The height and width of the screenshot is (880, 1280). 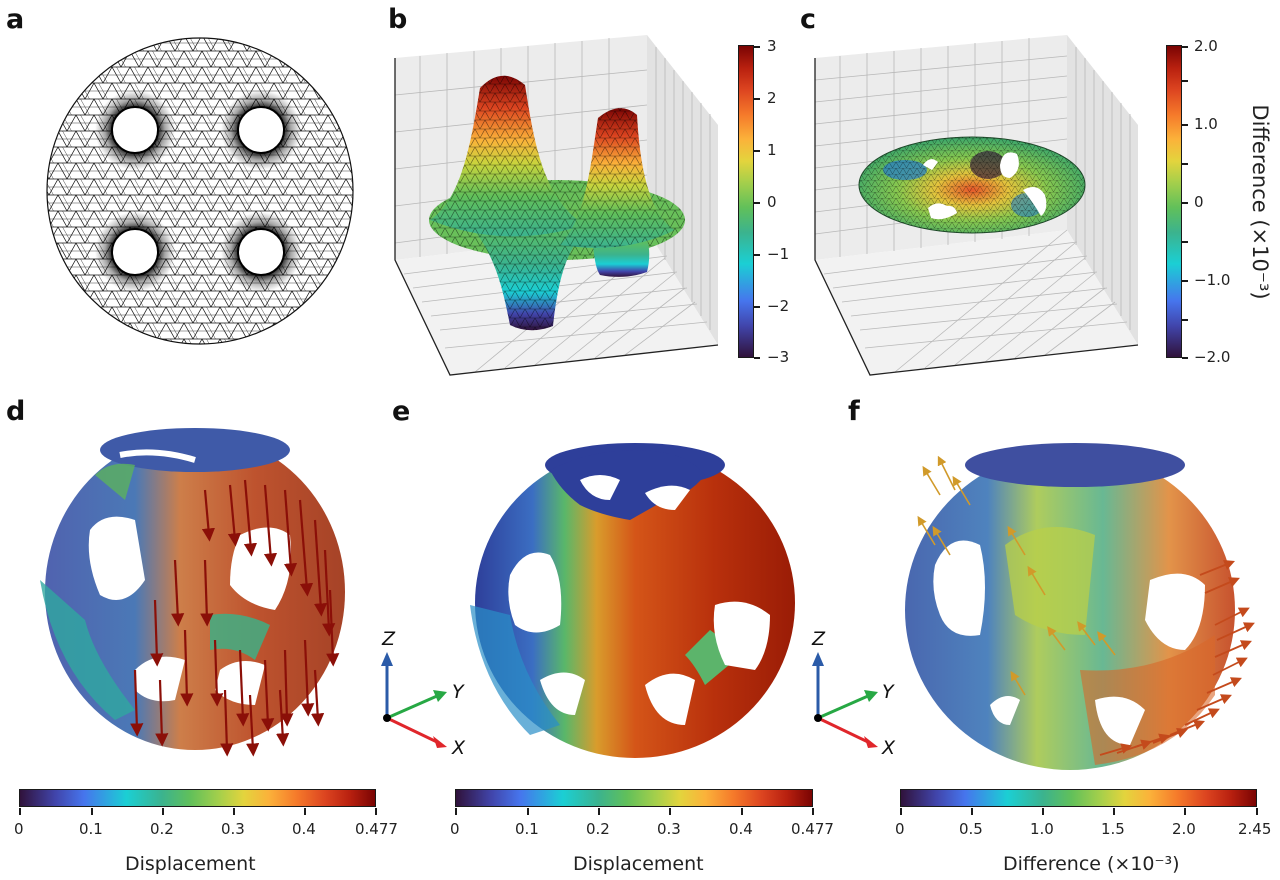 I want to click on panel-label-e: e, so click(x=401, y=411).